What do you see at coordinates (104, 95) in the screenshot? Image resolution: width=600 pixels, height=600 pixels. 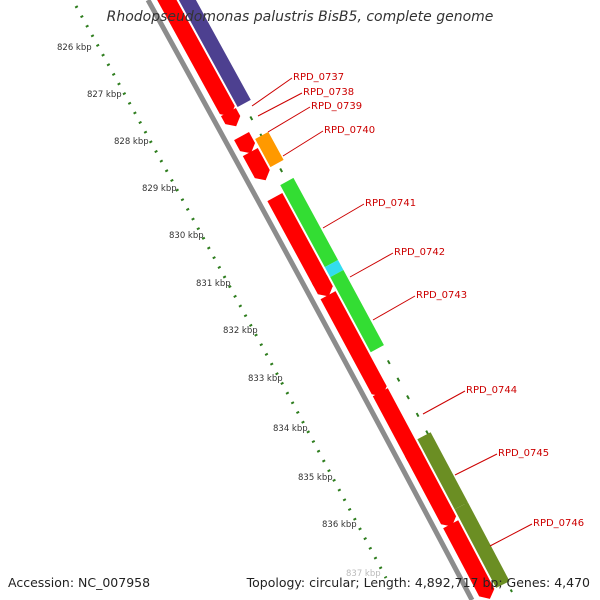 I see `scale-tick-827: 827 kbp` at bounding box center [104, 95].